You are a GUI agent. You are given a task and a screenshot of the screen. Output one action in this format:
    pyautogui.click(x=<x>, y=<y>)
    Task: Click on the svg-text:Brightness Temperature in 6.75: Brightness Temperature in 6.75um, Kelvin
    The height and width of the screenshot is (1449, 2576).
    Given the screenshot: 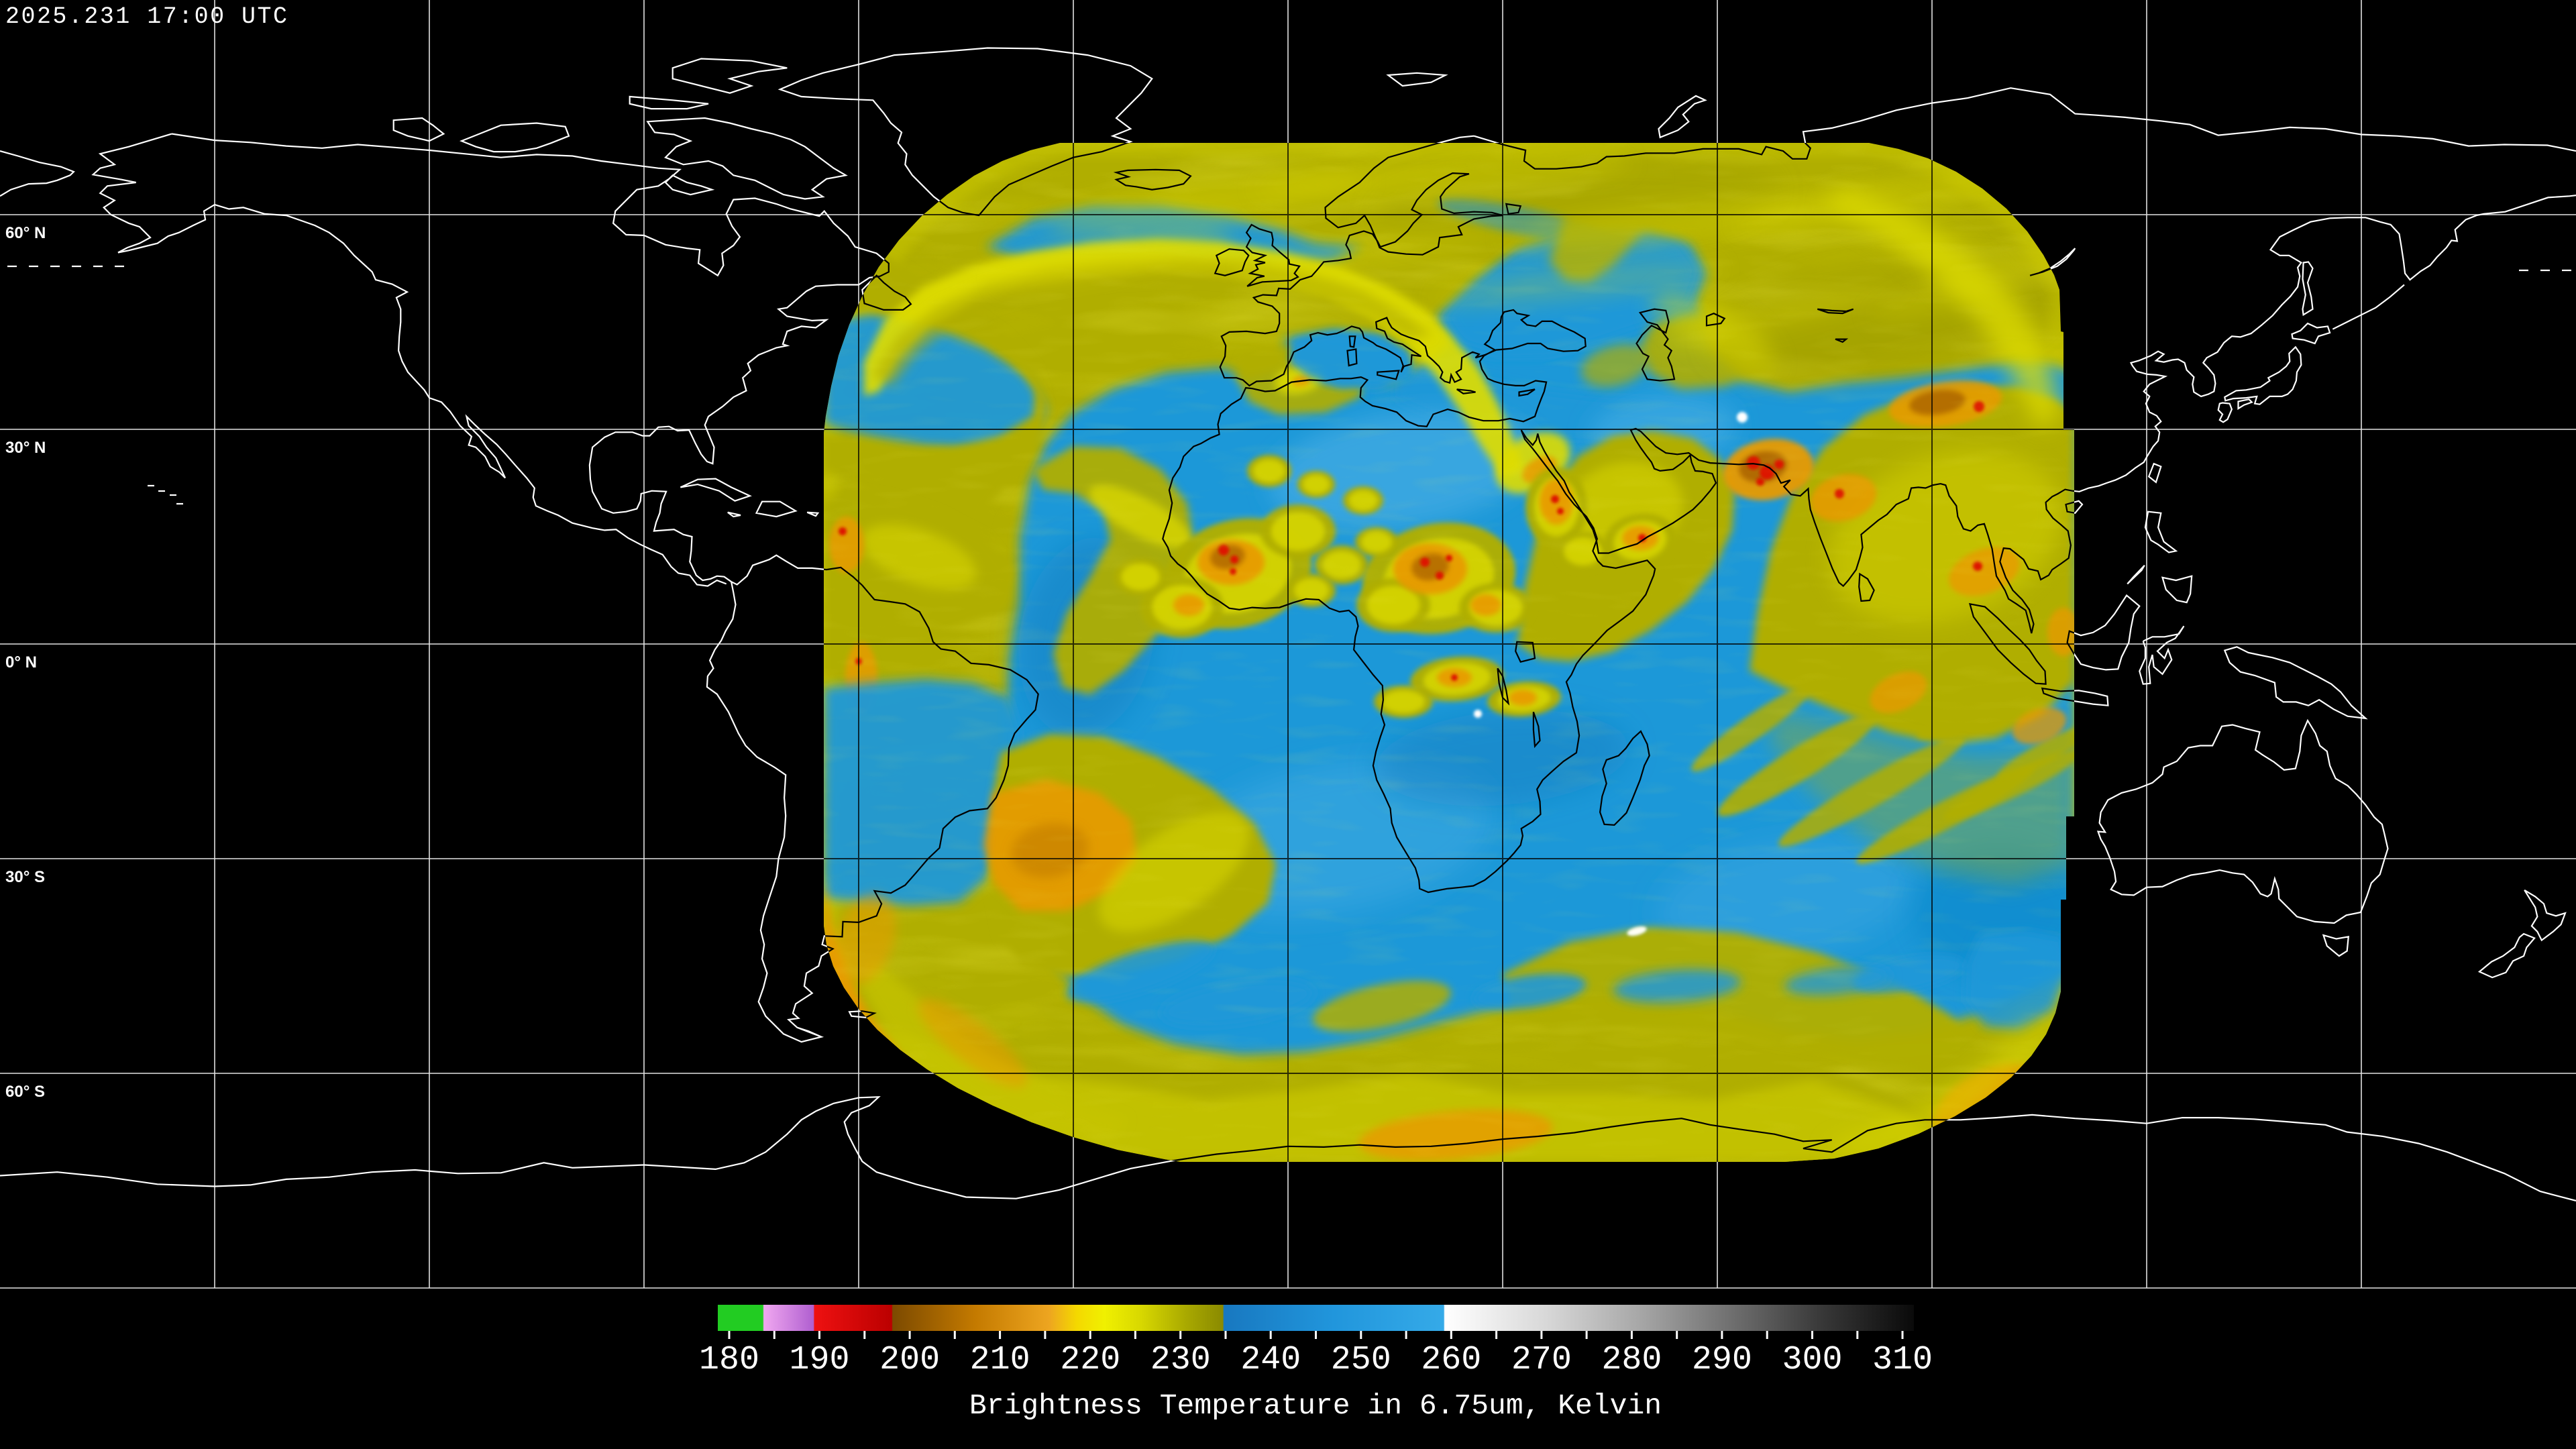 What is the action you would take?
    pyautogui.click(x=1315, y=1405)
    